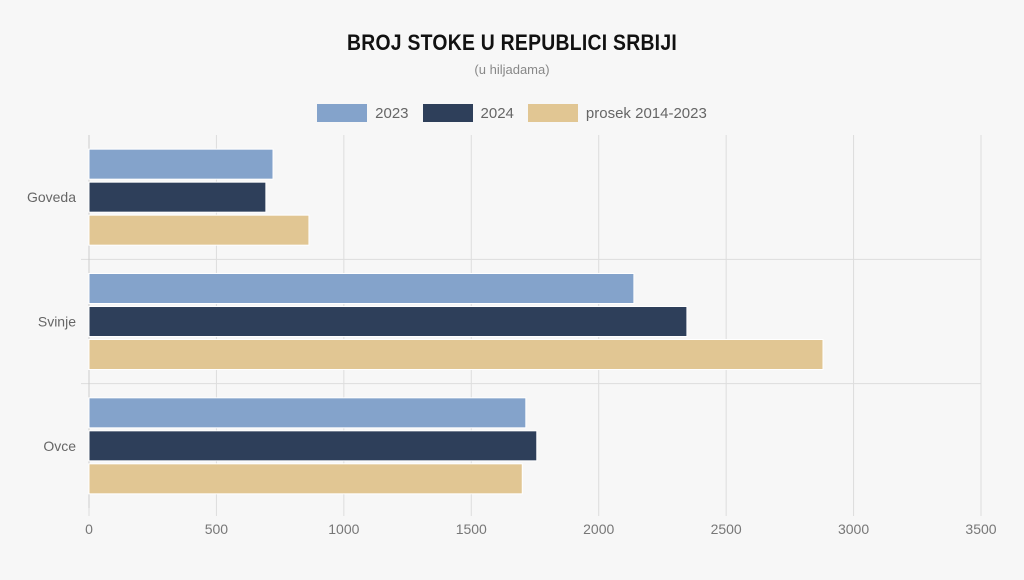  What do you see at coordinates (89, 529) in the screenshot?
I see `x-tick-label: 0` at bounding box center [89, 529].